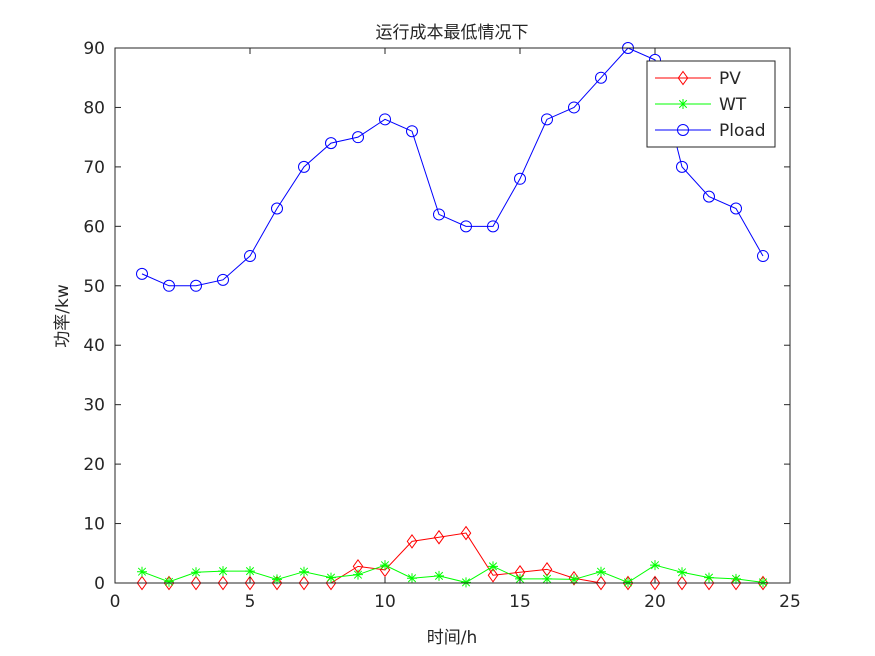 This screenshot has width=875, height=656. I want to click on legend-label-pload: Pload, so click(742, 131).